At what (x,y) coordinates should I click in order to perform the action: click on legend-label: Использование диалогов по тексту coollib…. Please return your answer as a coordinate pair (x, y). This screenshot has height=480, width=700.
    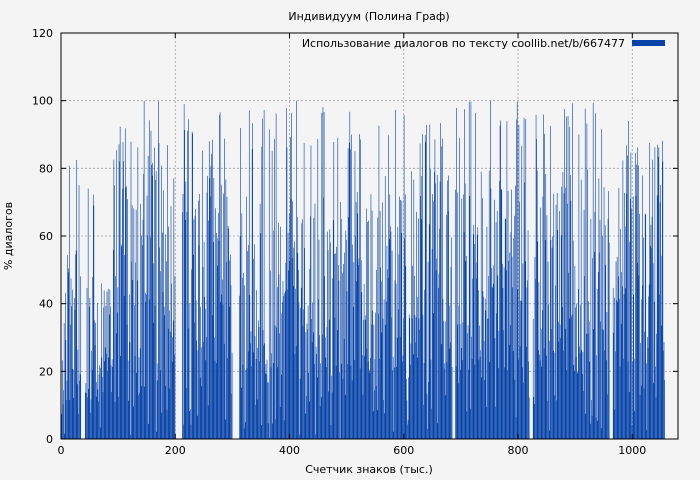
    Looking at the image, I should click on (463, 43).